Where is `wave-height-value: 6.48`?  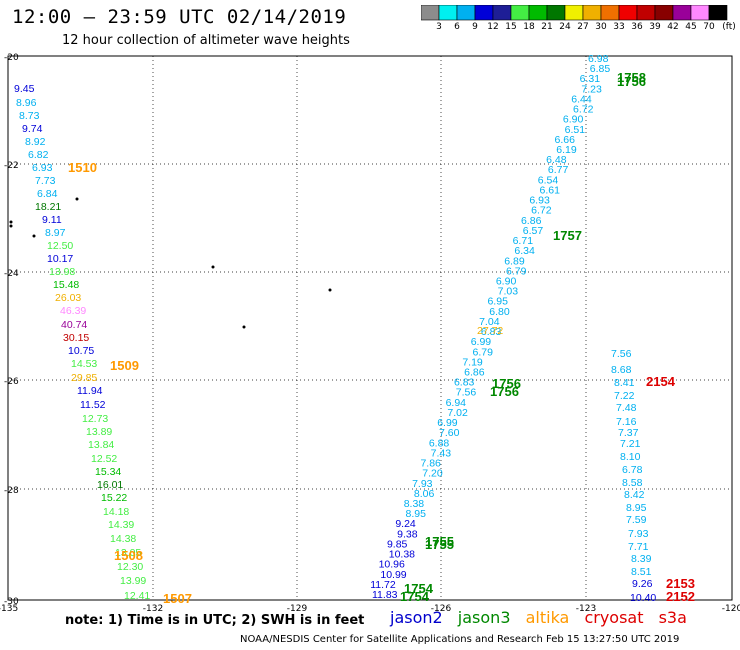 wave-height-value: 6.48 is located at coordinates (556, 160).